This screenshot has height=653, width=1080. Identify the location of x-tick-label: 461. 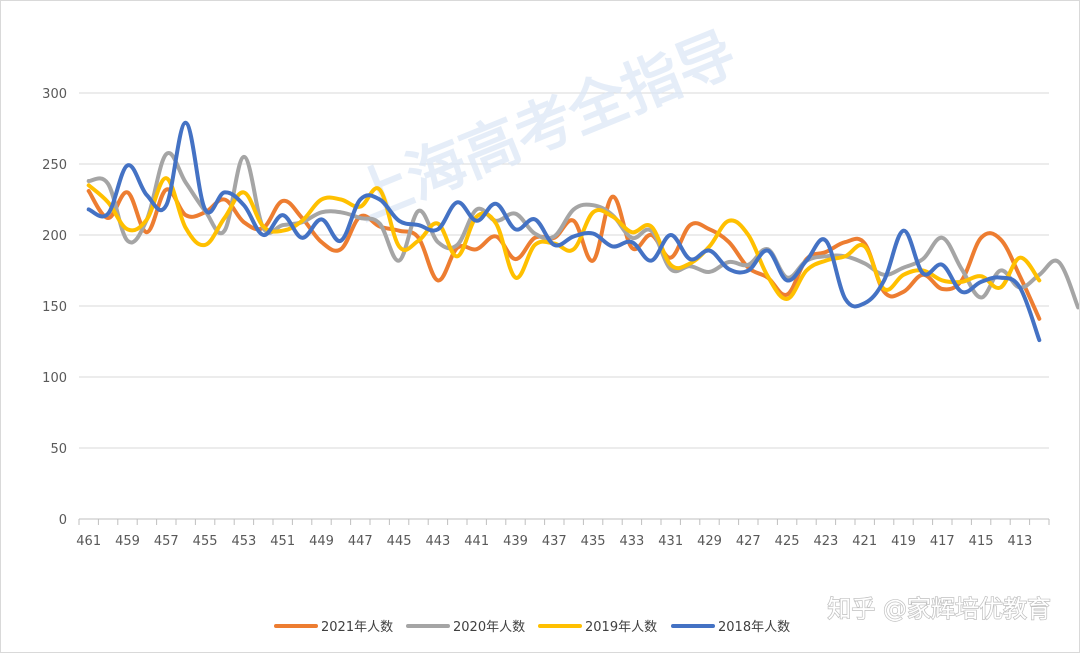
(88, 541).